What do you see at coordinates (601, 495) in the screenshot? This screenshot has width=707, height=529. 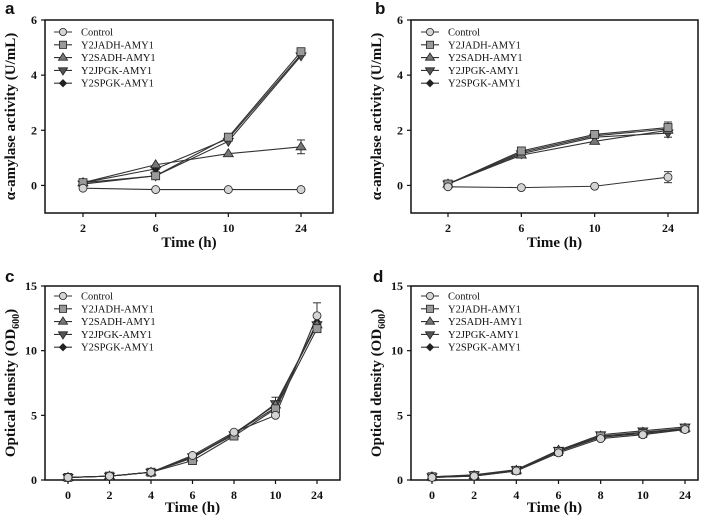 I see `x-tick-label: 8` at bounding box center [601, 495].